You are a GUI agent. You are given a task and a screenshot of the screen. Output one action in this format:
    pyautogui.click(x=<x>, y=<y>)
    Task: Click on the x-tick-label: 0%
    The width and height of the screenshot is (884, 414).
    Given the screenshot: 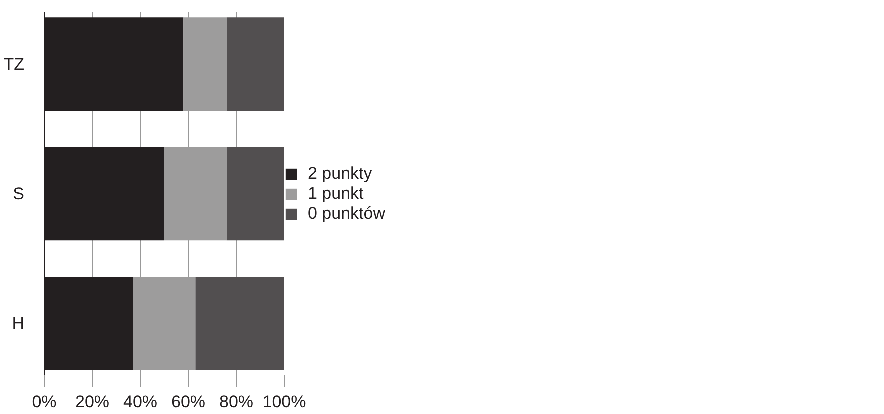 What is the action you would take?
    pyautogui.click(x=44, y=402)
    